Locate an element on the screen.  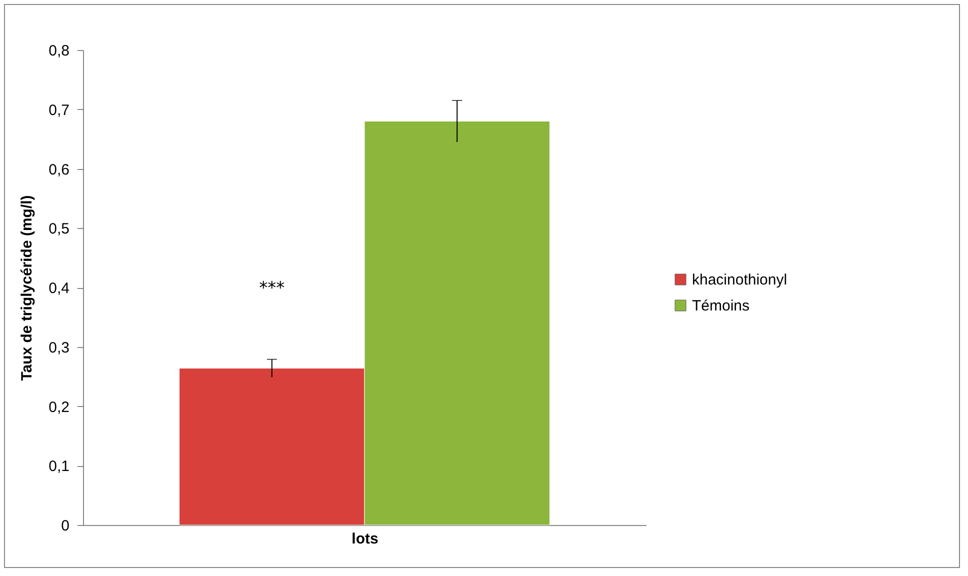
legend-label: khacinothionyl is located at coordinates (740, 280).